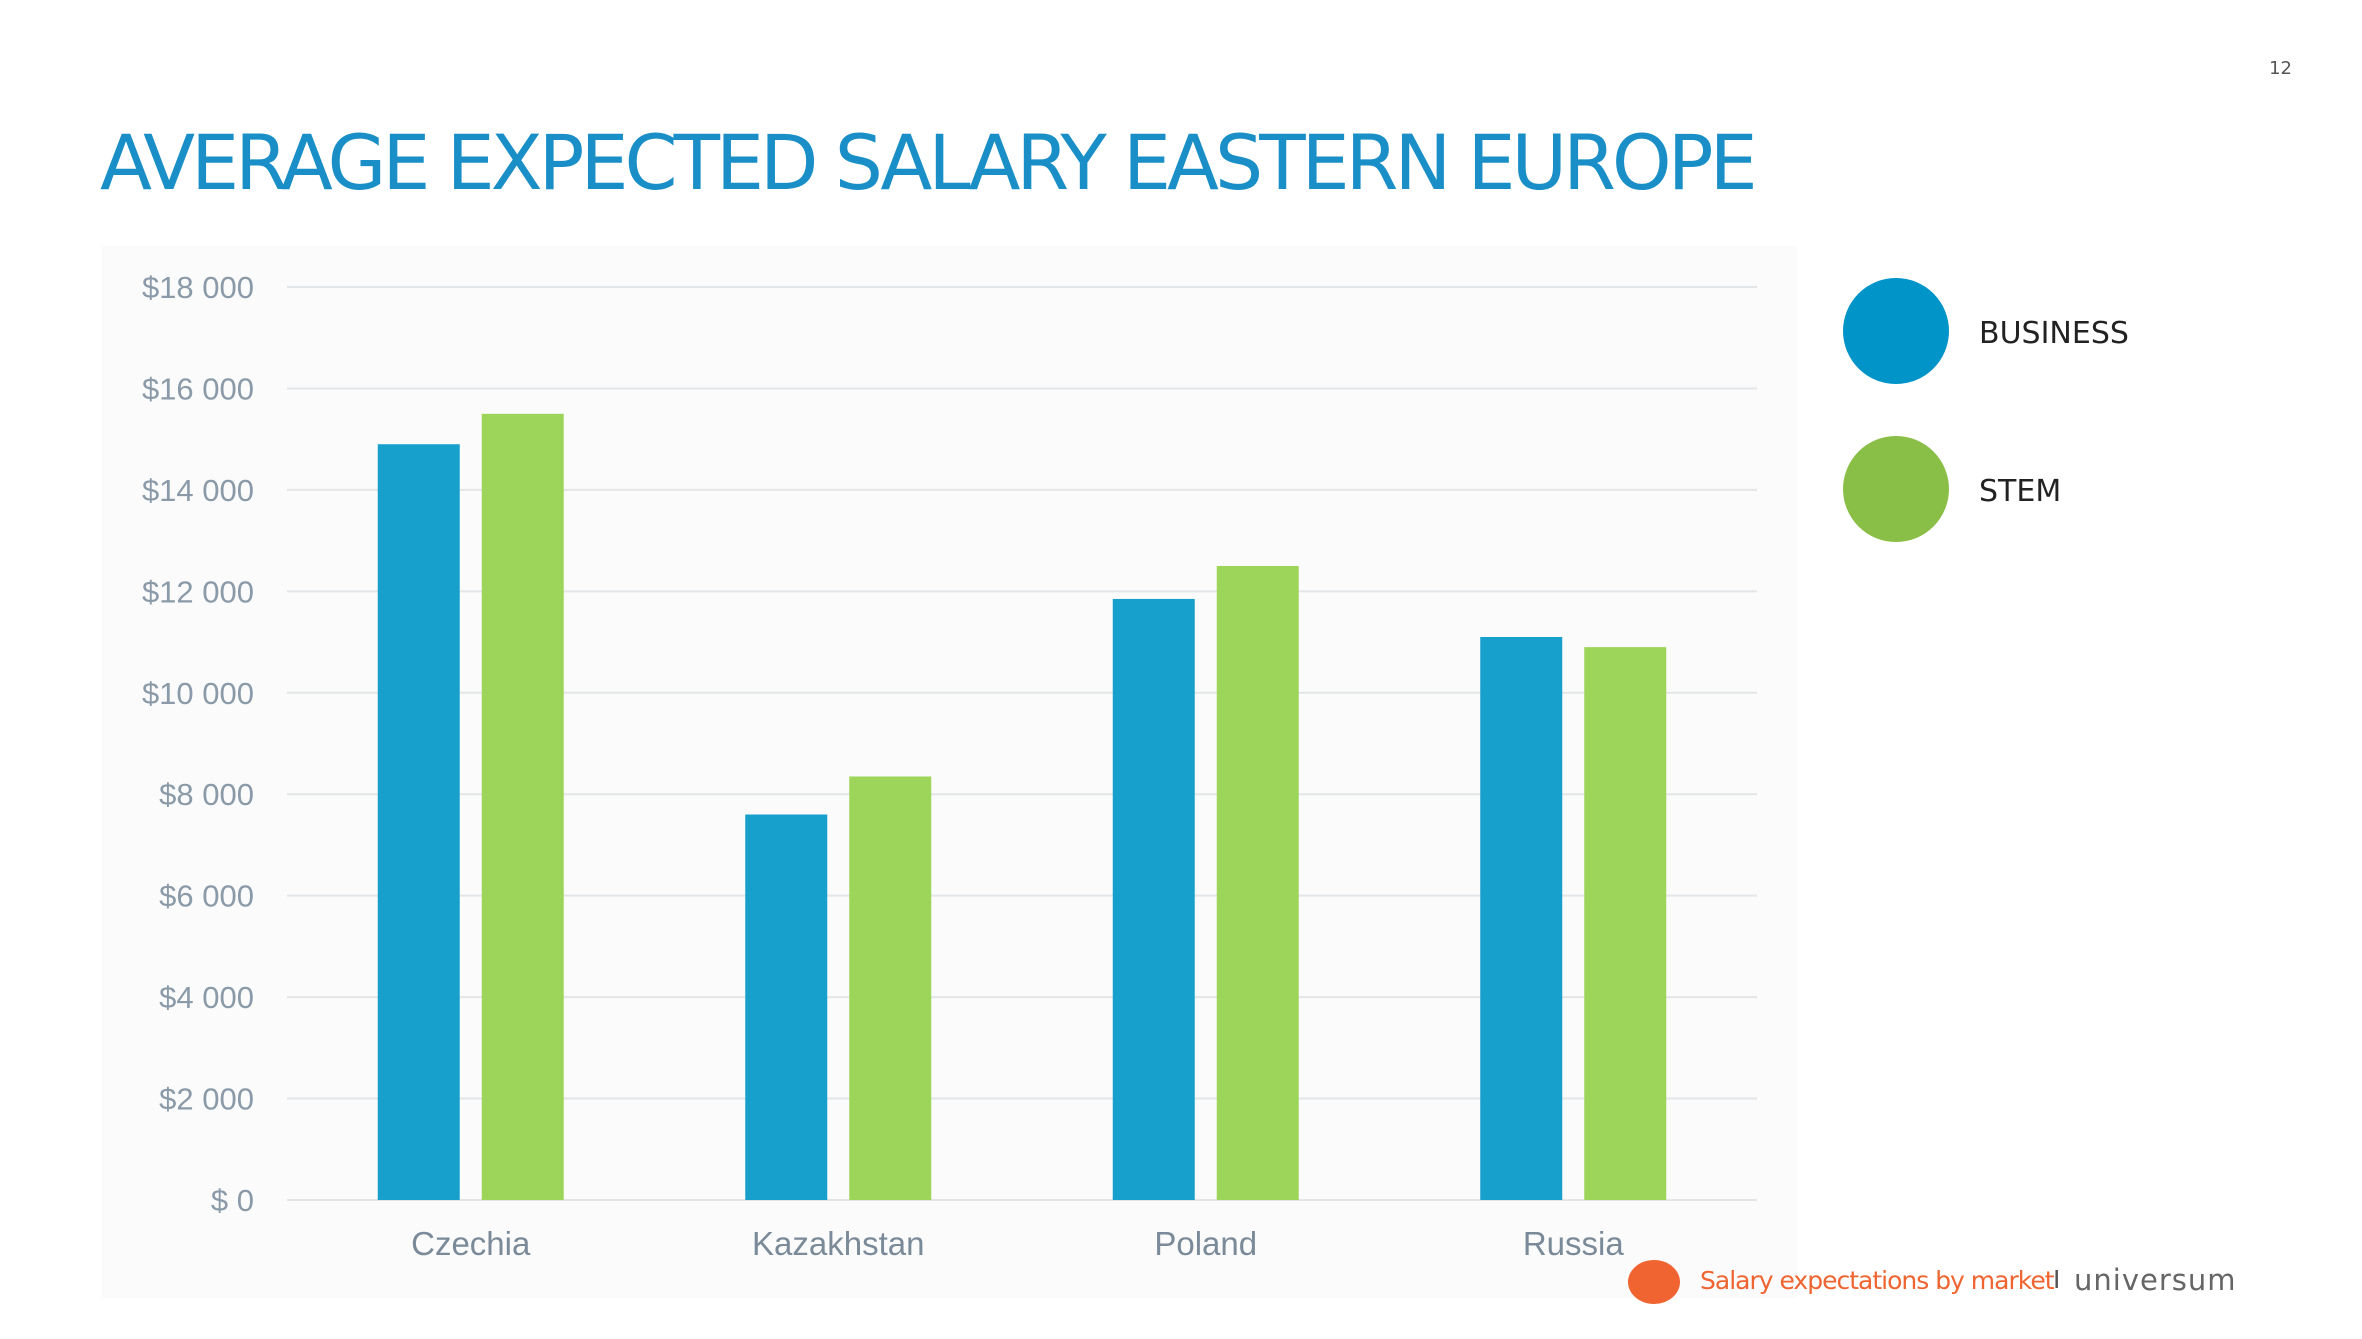 The image size is (2362, 1339). I want to click on legend-swatch-business, so click(1896, 331).